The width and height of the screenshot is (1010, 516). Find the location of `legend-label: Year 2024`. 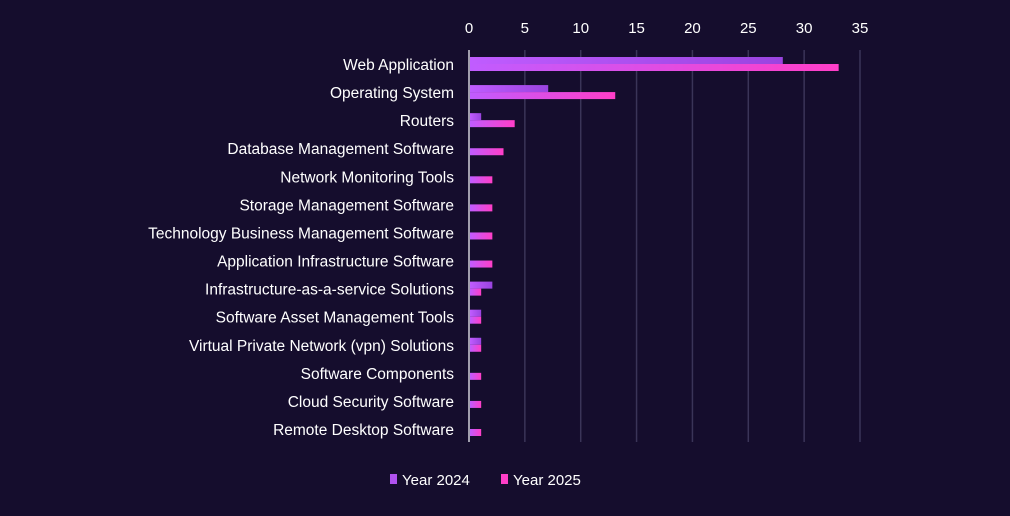

legend-label: Year 2024 is located at coordinates (436, 480).